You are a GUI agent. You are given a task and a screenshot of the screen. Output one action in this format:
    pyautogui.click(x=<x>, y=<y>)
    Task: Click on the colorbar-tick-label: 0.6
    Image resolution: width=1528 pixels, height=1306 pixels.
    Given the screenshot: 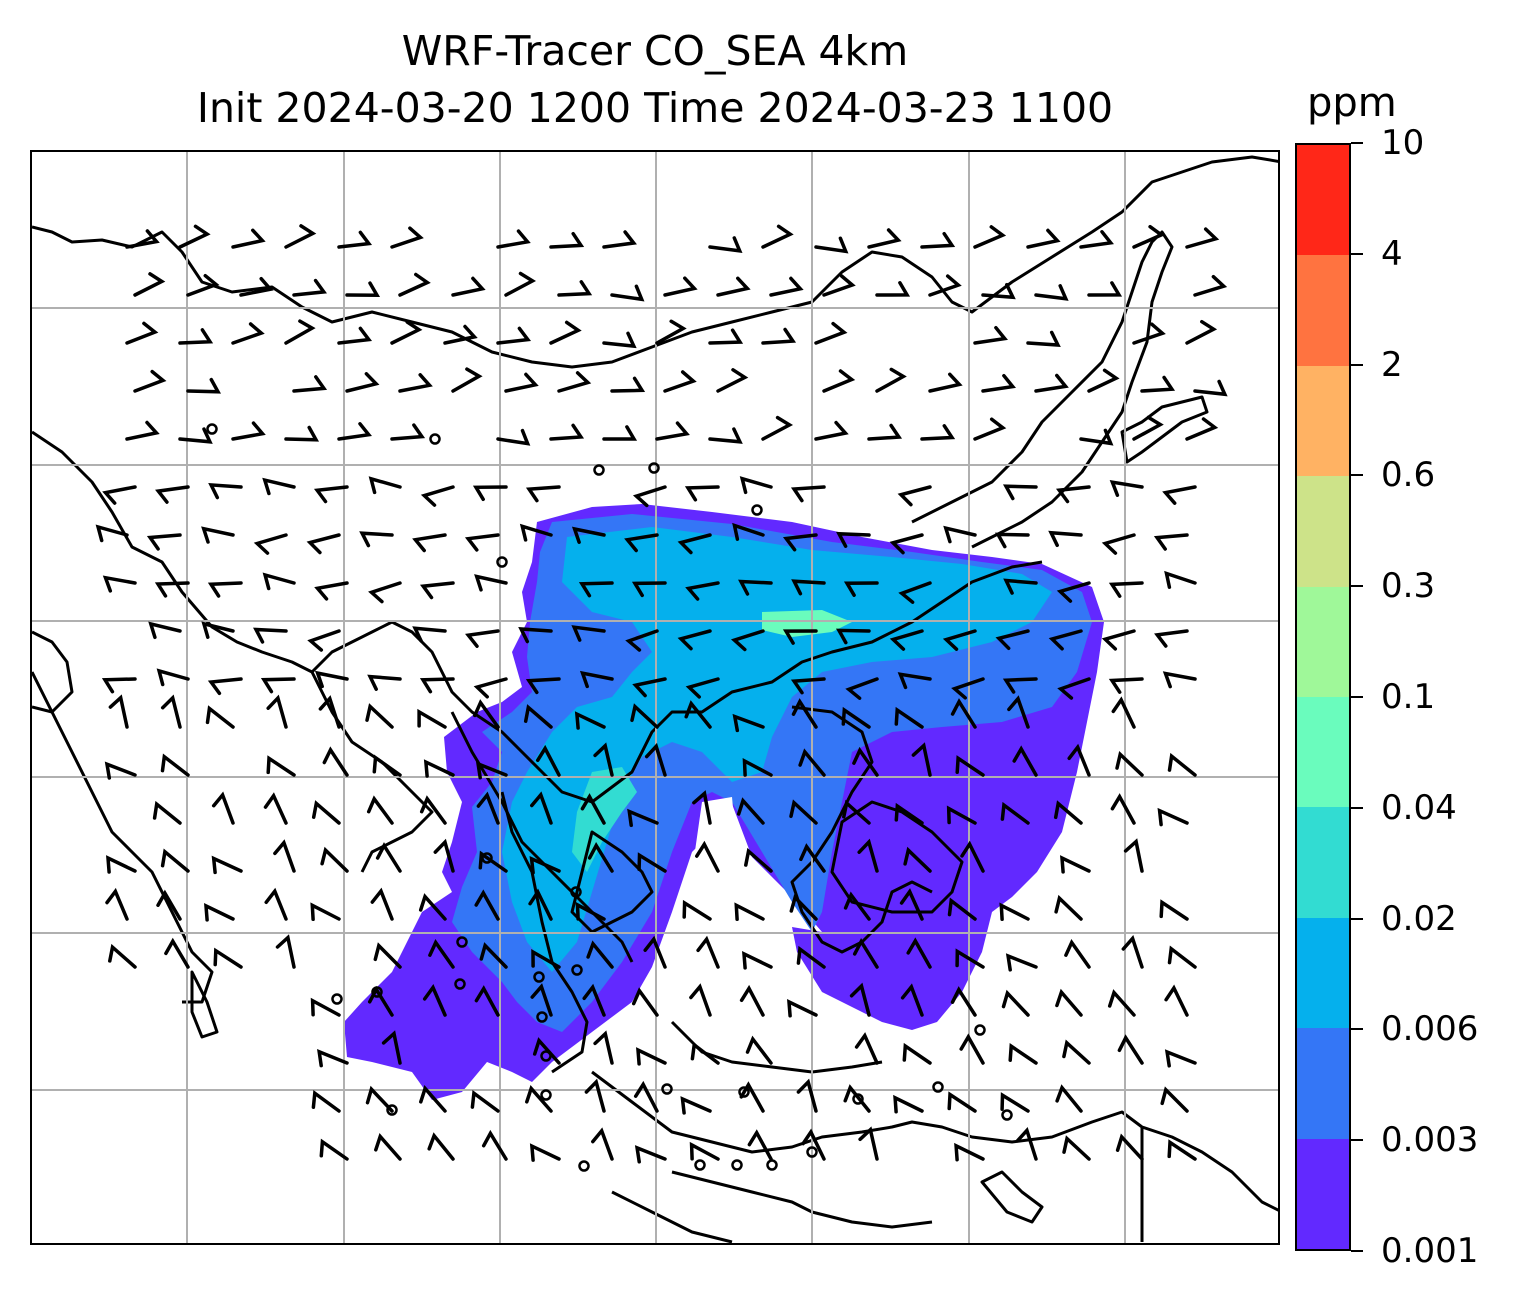 What is the action you would take?
    pyautogui.click(x=1408, y=475)
    